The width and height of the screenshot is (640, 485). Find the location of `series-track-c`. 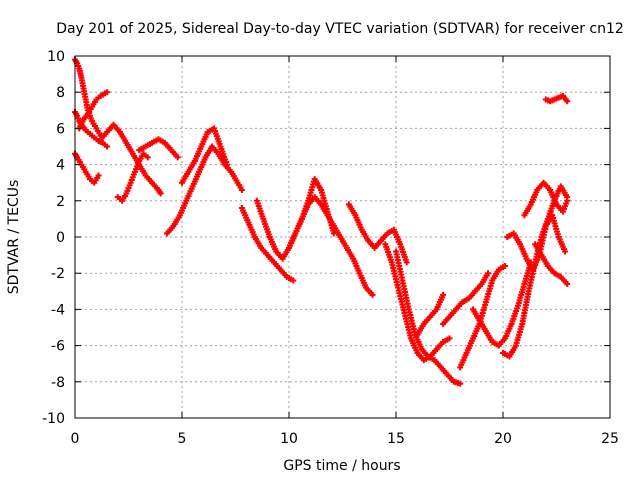

series-track-c is located at coordinates (87, 168).